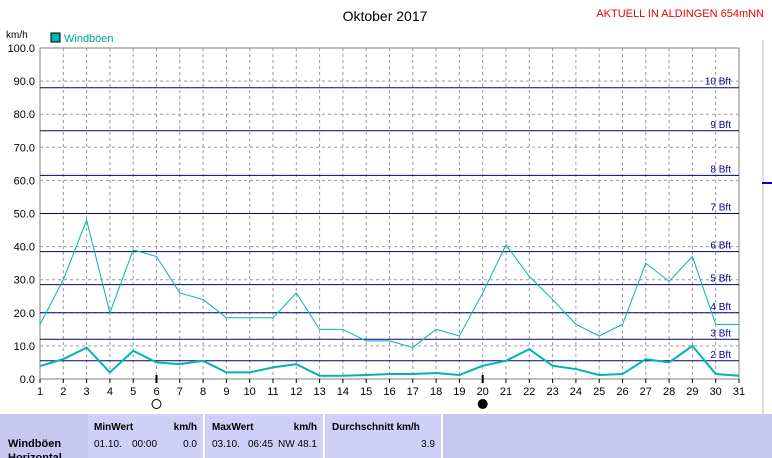 The width and height of the screenshot is (772, 458). Describe the element at coordinates (376, 427) in the screenshot. I see `avg-header: Durchschnitt km/h` at that location.